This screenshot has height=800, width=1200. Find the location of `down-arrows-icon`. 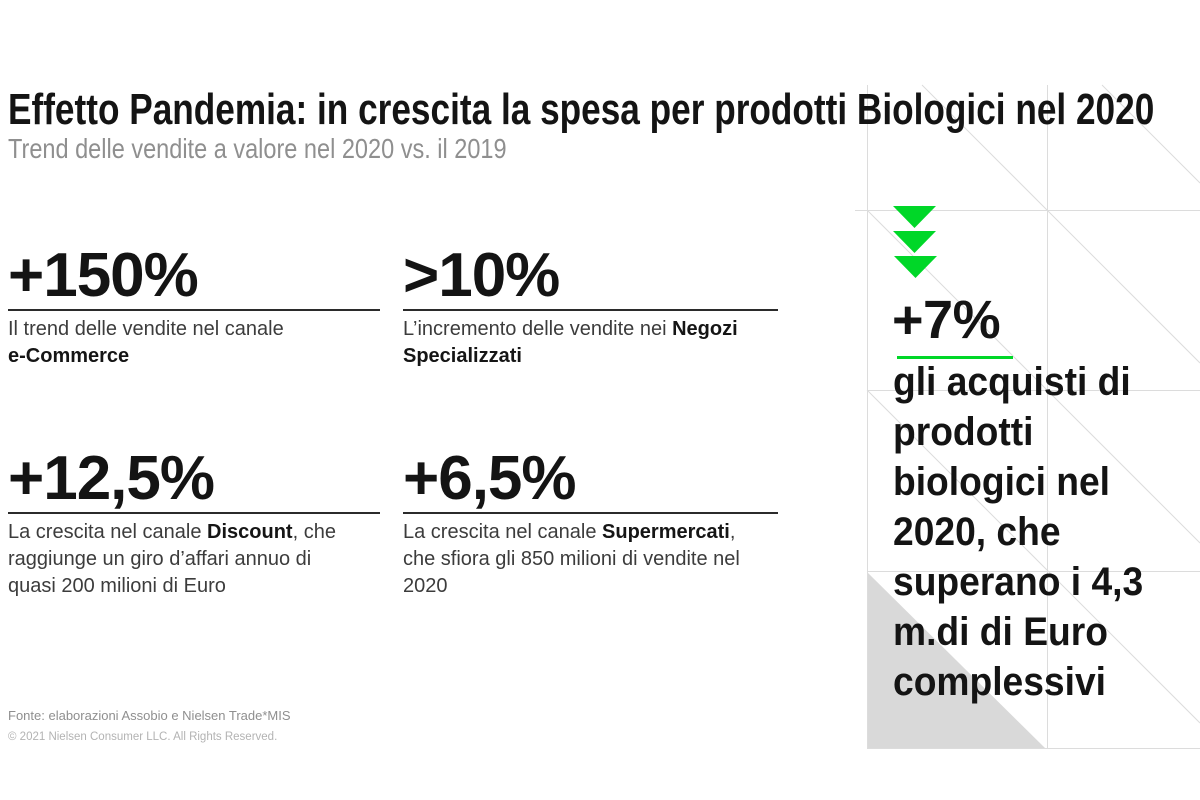

down-arrows-icon is located at coordinates (915, 242).